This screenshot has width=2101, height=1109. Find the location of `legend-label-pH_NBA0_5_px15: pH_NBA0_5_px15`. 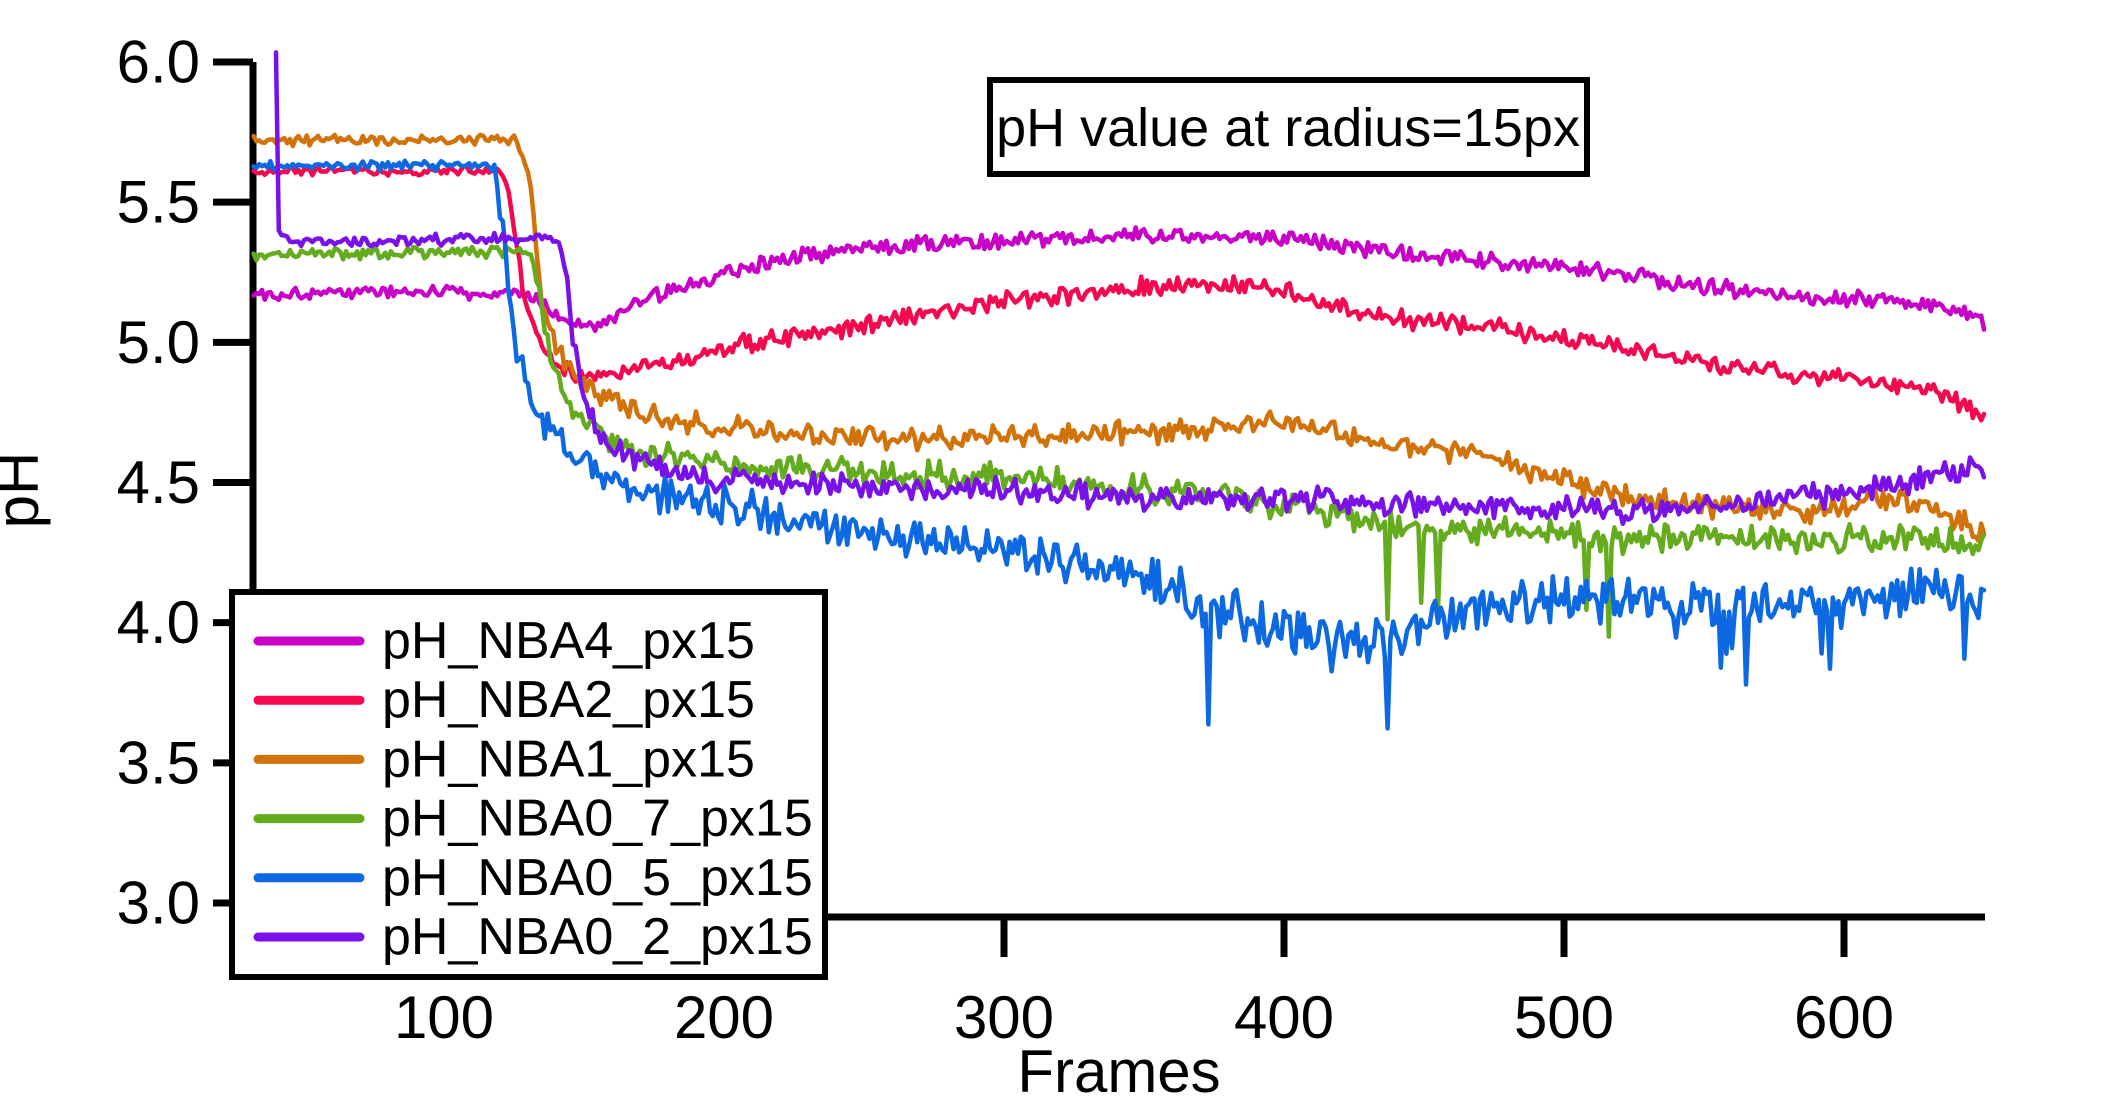

legend-label-pH_NBA0_5_px15: pH_NBA0_5_px15 is located at coordinates (597, 878).